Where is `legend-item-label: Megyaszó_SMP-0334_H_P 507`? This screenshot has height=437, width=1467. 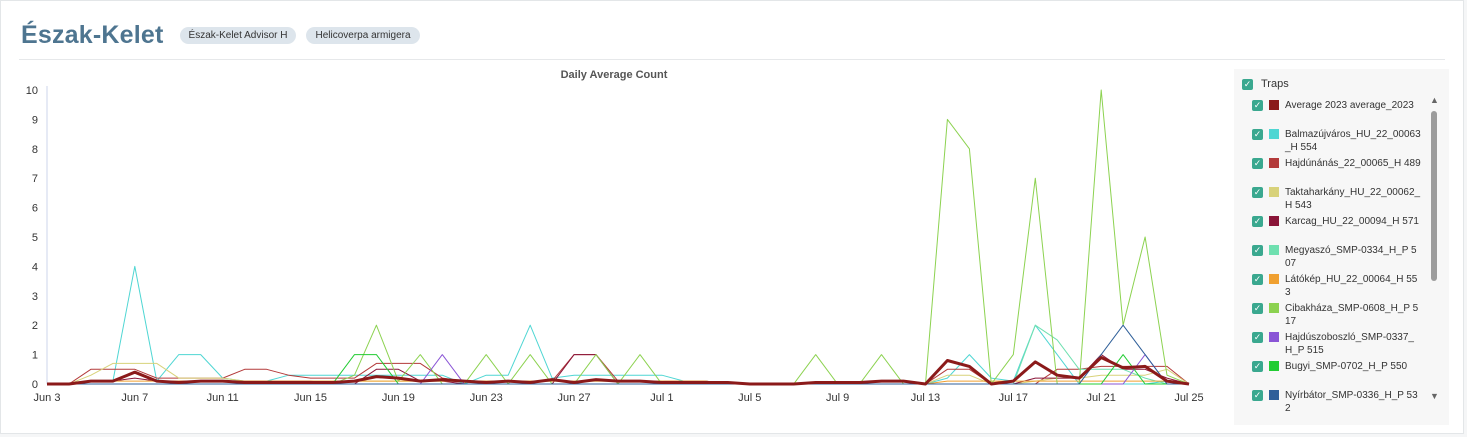 legend-item-label: Megyaszó_SMP-0334_H_P 507 is located at coordinates (1351, 257).